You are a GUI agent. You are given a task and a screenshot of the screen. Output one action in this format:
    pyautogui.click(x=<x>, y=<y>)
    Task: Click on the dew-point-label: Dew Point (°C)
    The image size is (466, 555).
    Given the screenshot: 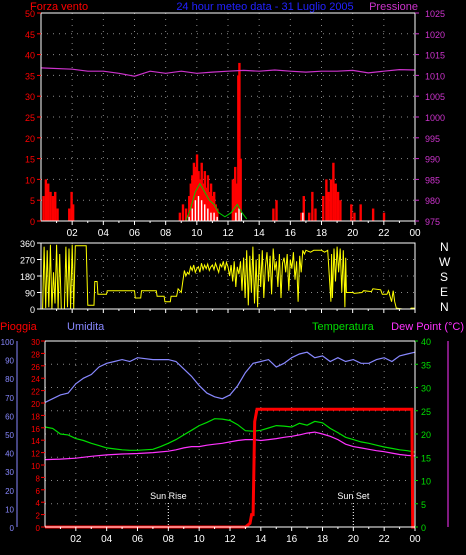 What is the action you would take?
    pyautogui.click(x=427, y=327)
    